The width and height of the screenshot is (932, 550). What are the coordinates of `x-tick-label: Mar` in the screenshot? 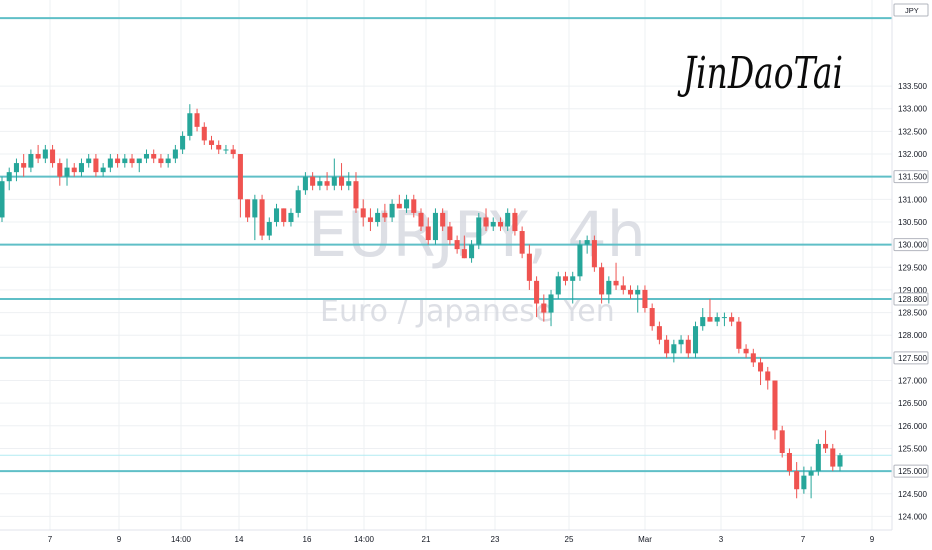 It's located at (645, 539).